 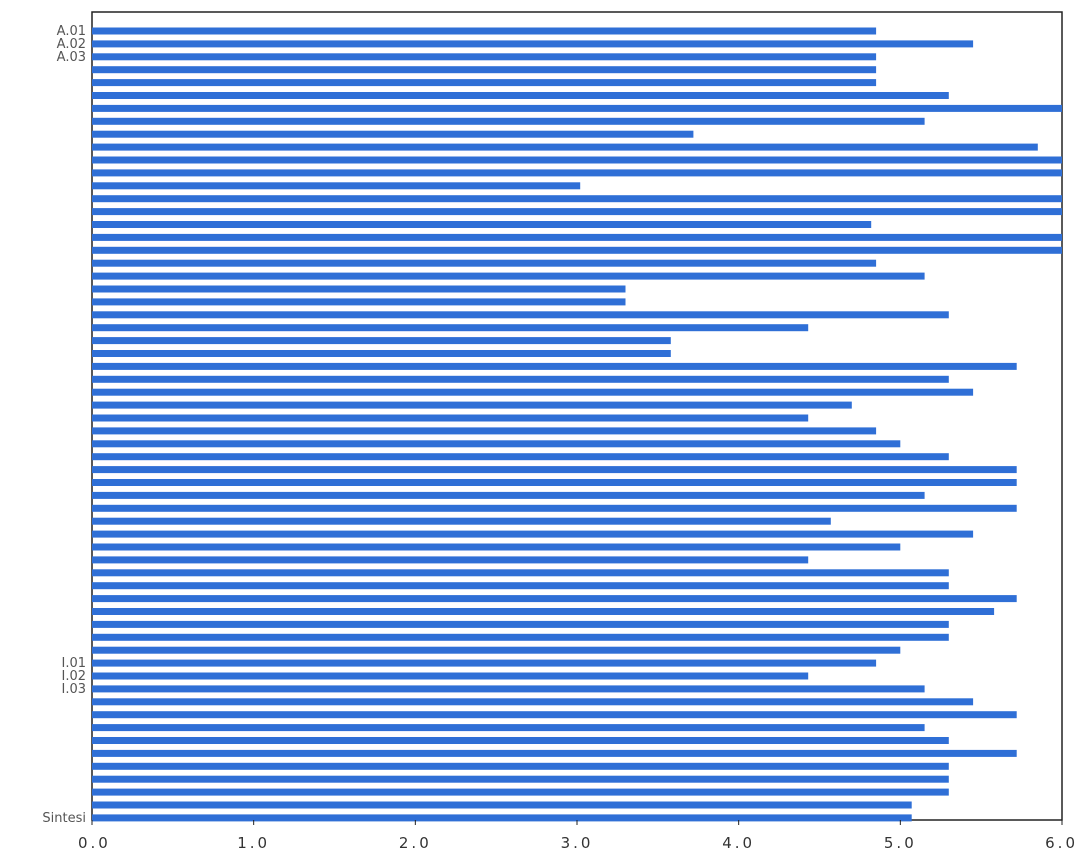 What do you see at coordinates (554, 366) in the screenshot?
I see `bar-D.04` at bounding box center [554, 366].